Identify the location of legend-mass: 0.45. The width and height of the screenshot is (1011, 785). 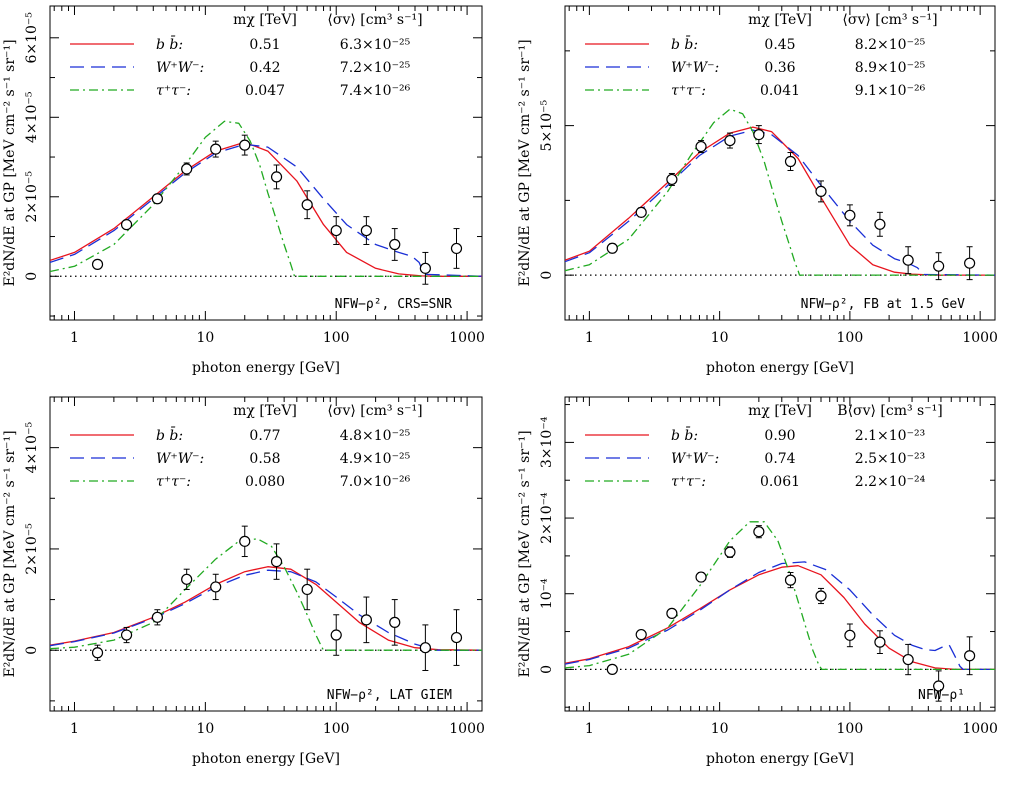
(779, 45).